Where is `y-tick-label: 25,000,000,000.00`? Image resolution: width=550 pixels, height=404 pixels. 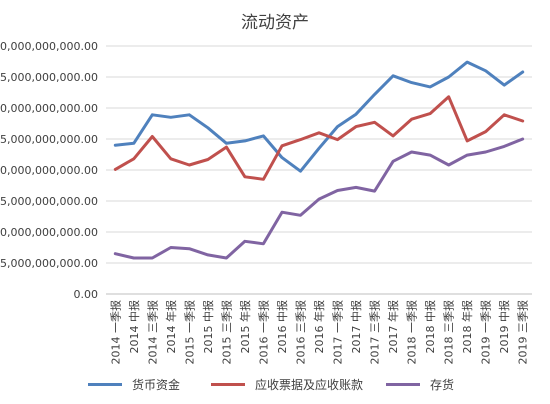 y-tick-label: 25,000,000,000.00 is located at coordinates (49, 139).